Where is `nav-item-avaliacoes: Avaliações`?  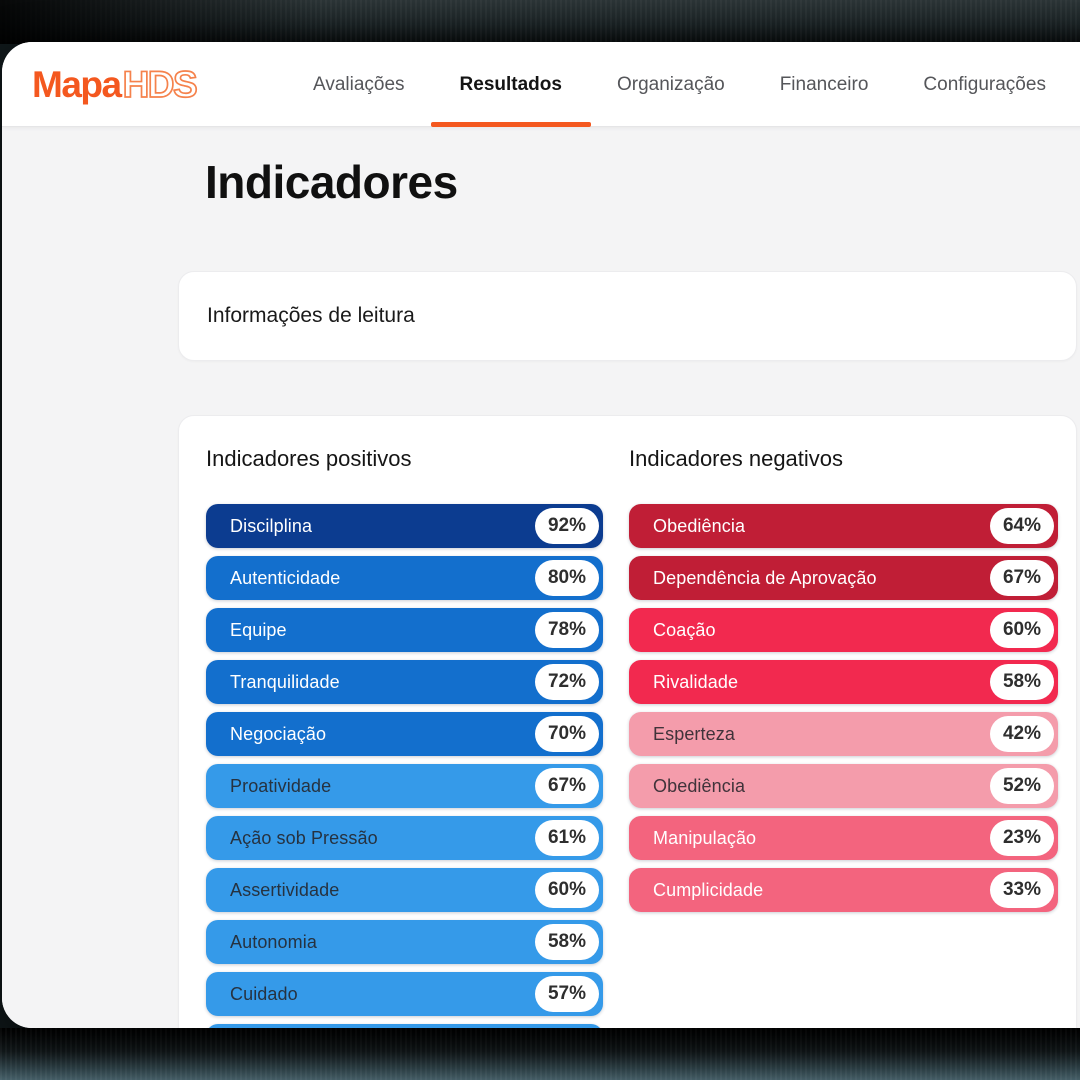 nav-item-avaliacoes: Avaliações is located at coordinates (359, 84).